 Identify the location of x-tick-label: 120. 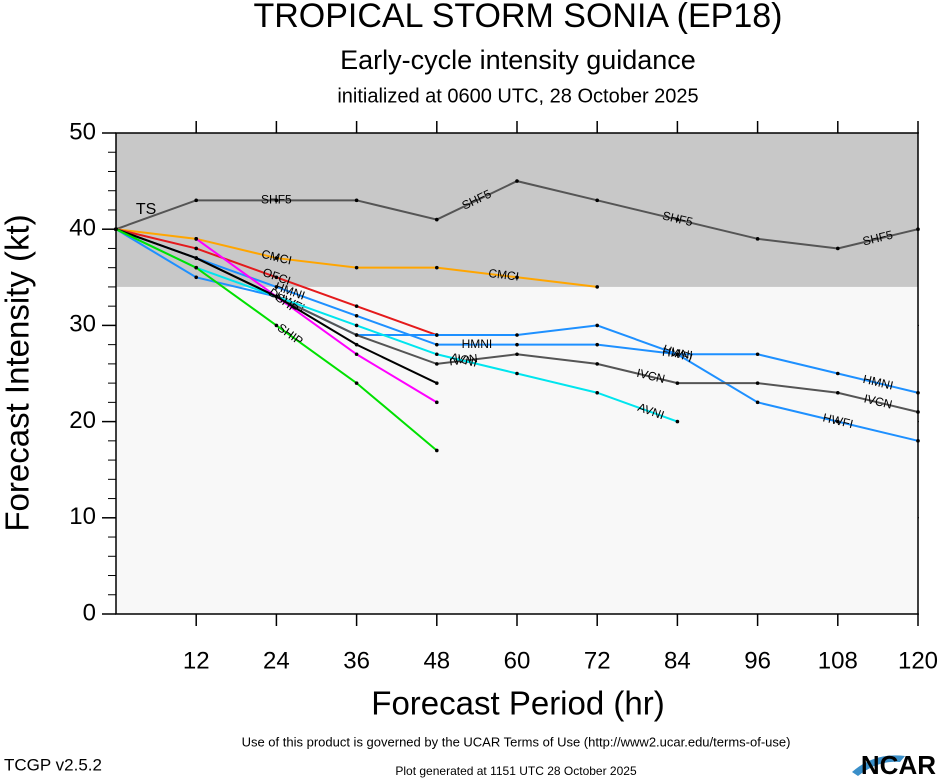
(918, 660).